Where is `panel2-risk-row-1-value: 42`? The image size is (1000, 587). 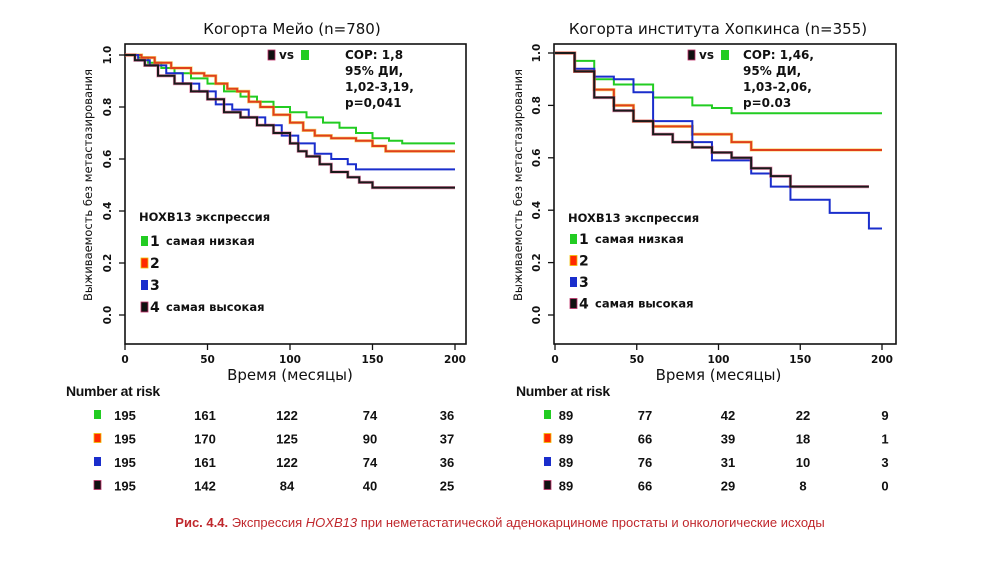 panel2-risk-row-1-value: 42 is located at coordinates (728, 415).